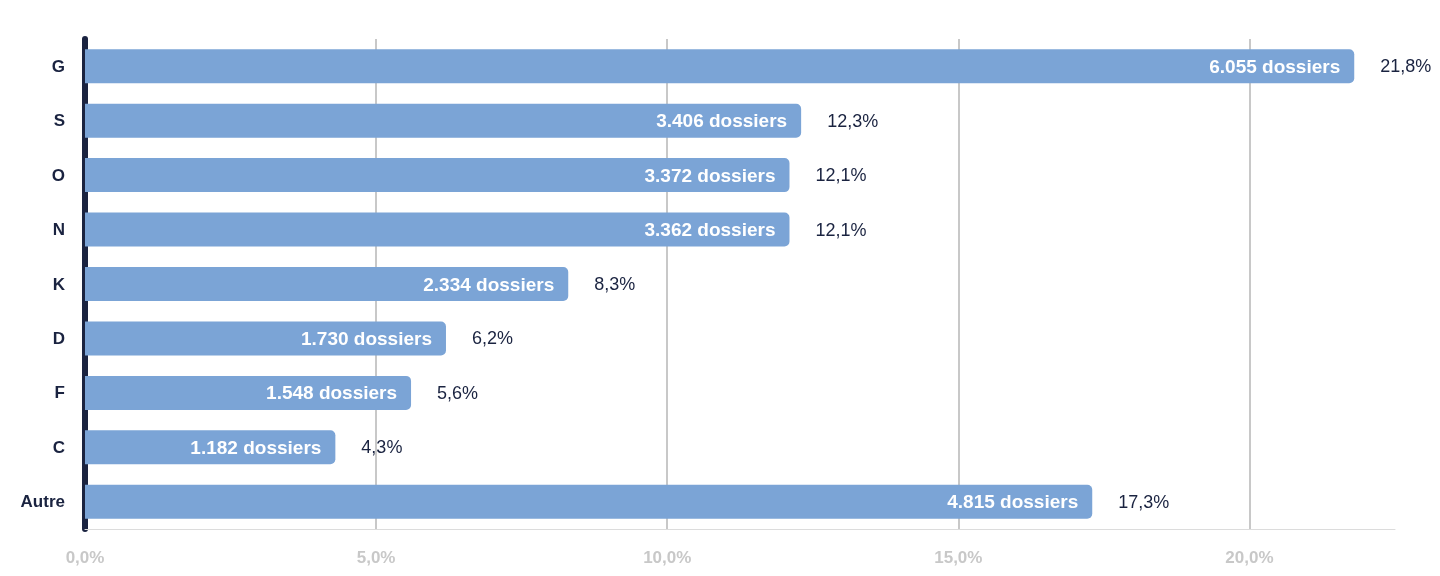 The height and width of the screenshot is (576, 1440). Describe the element at coordinates (1013, 502) in the screenshot. I see `annotation: 4.815 dossiers` at that location.